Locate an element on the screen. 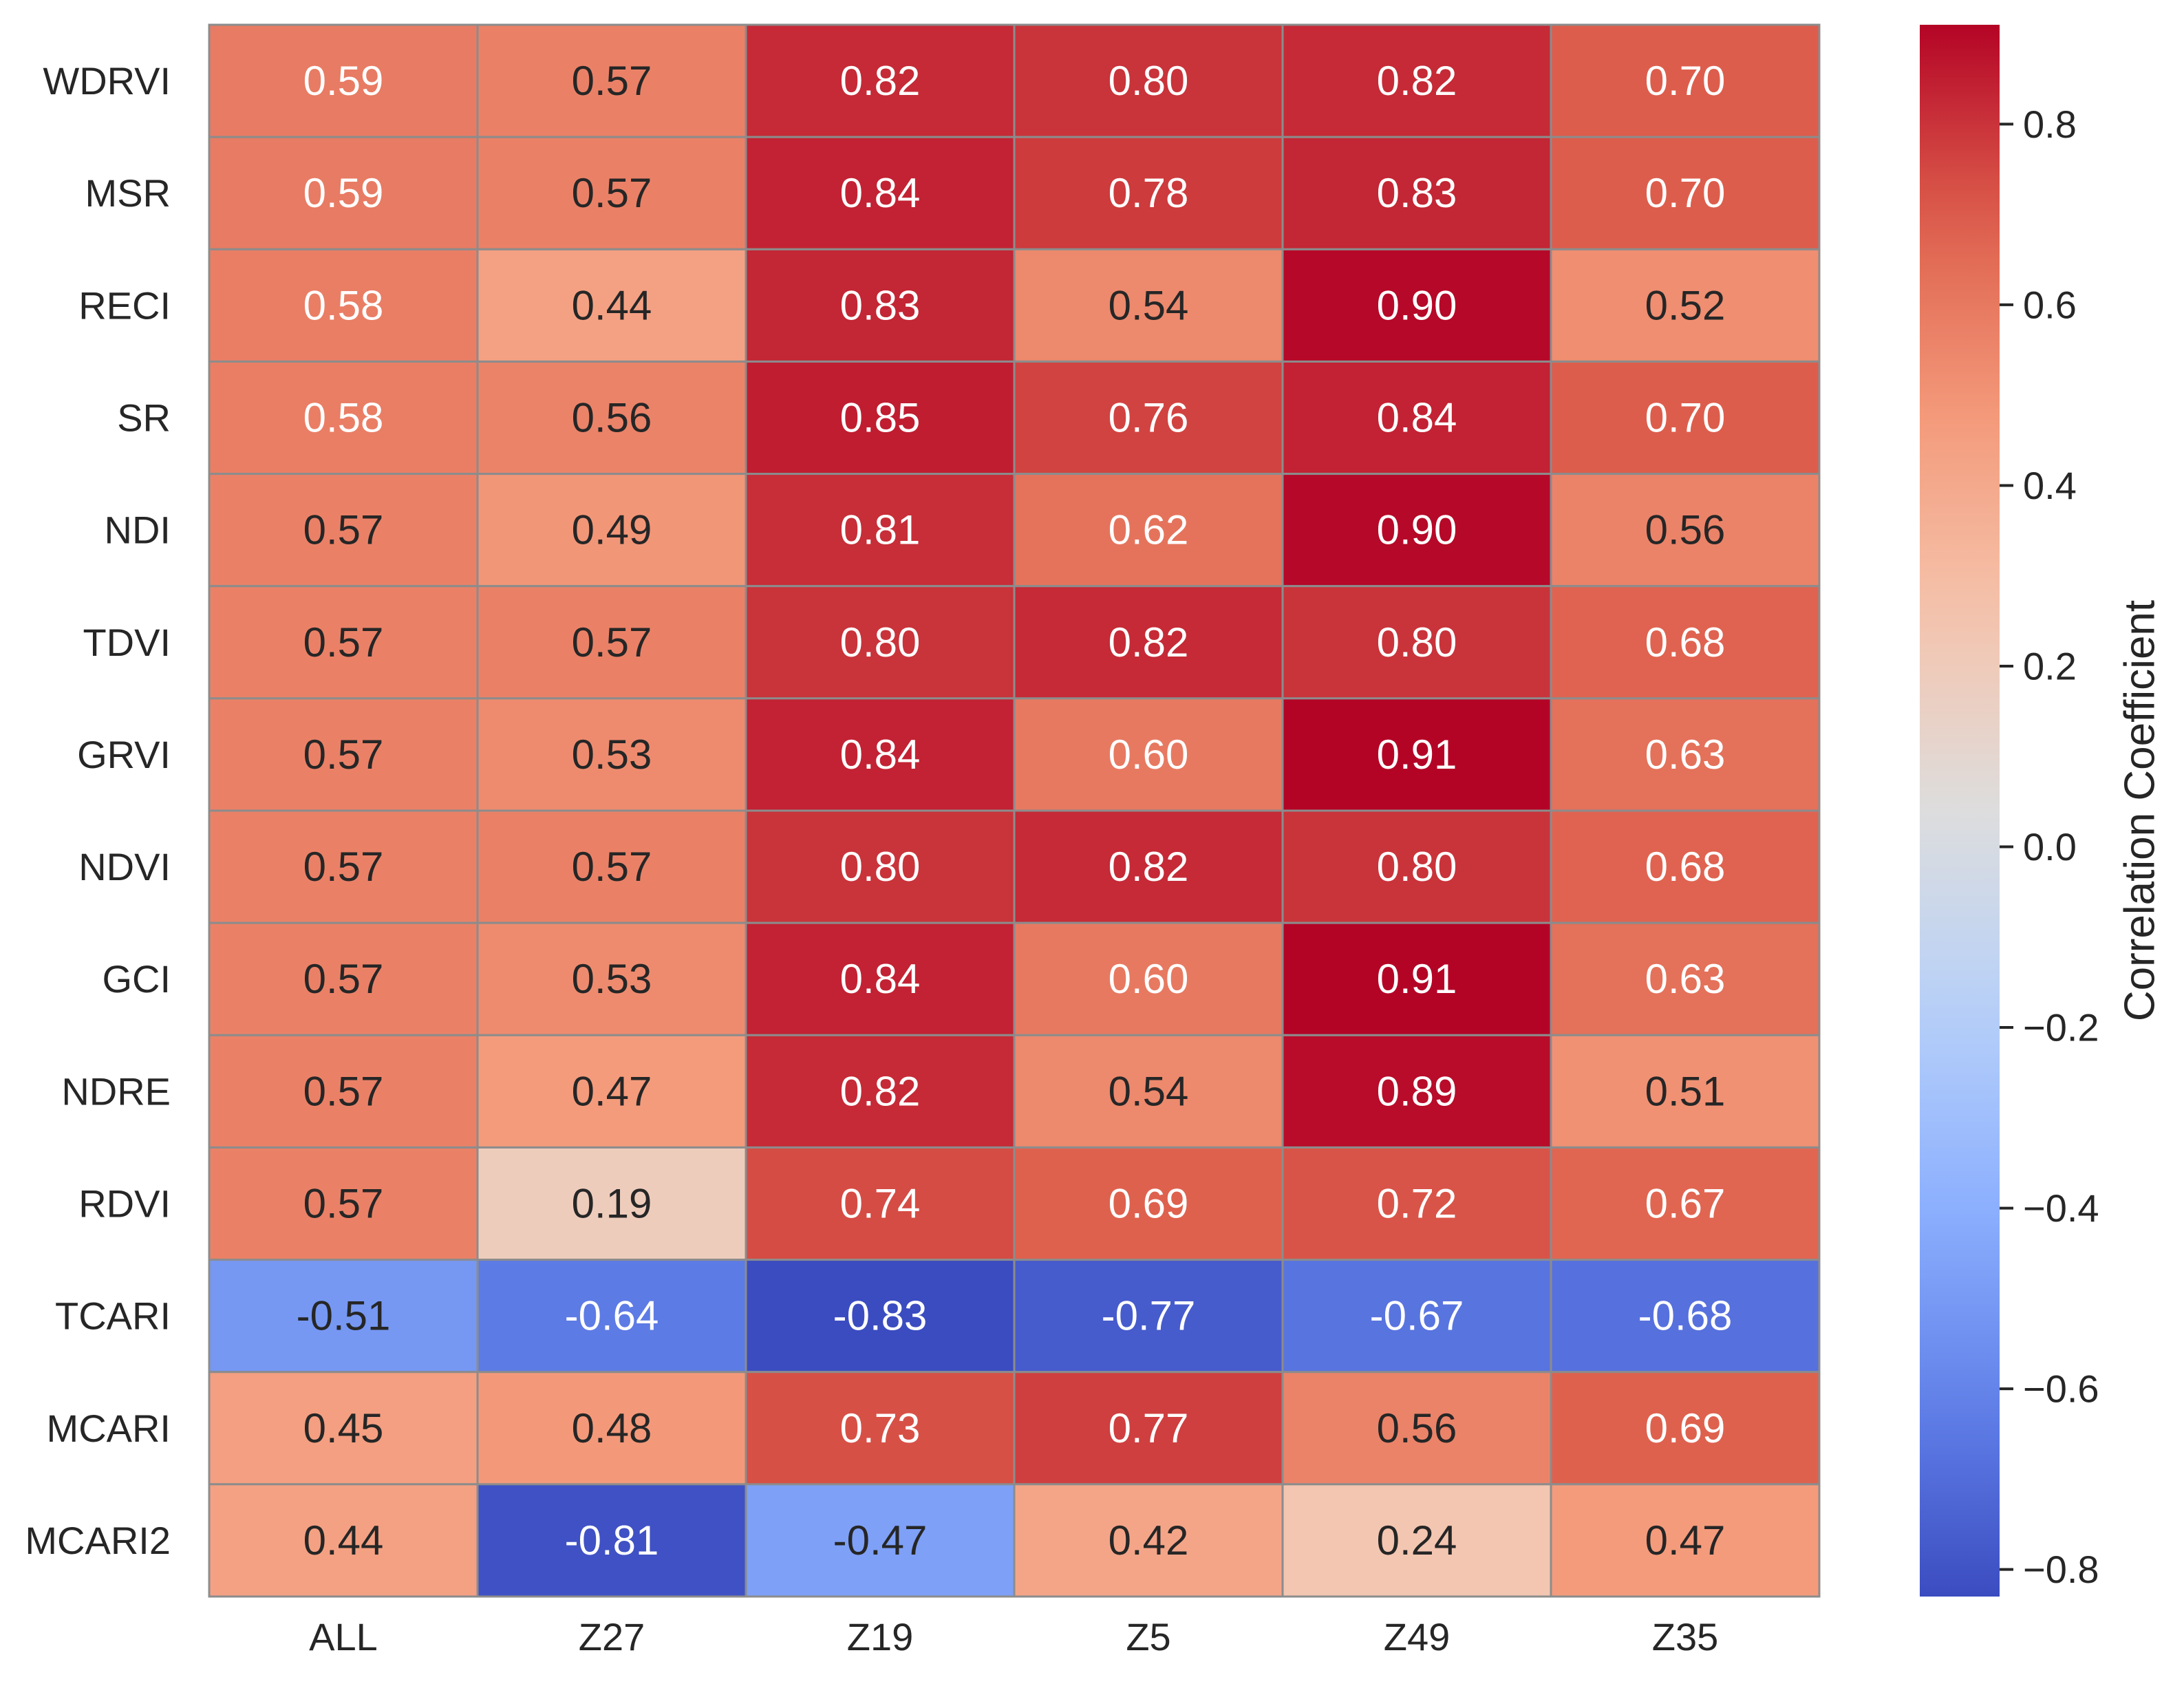 Image resolution: width=2184 pixels, height=1686 pixels. heatmap-cell-ndi-z49 is located at coordinates (1416, 531).